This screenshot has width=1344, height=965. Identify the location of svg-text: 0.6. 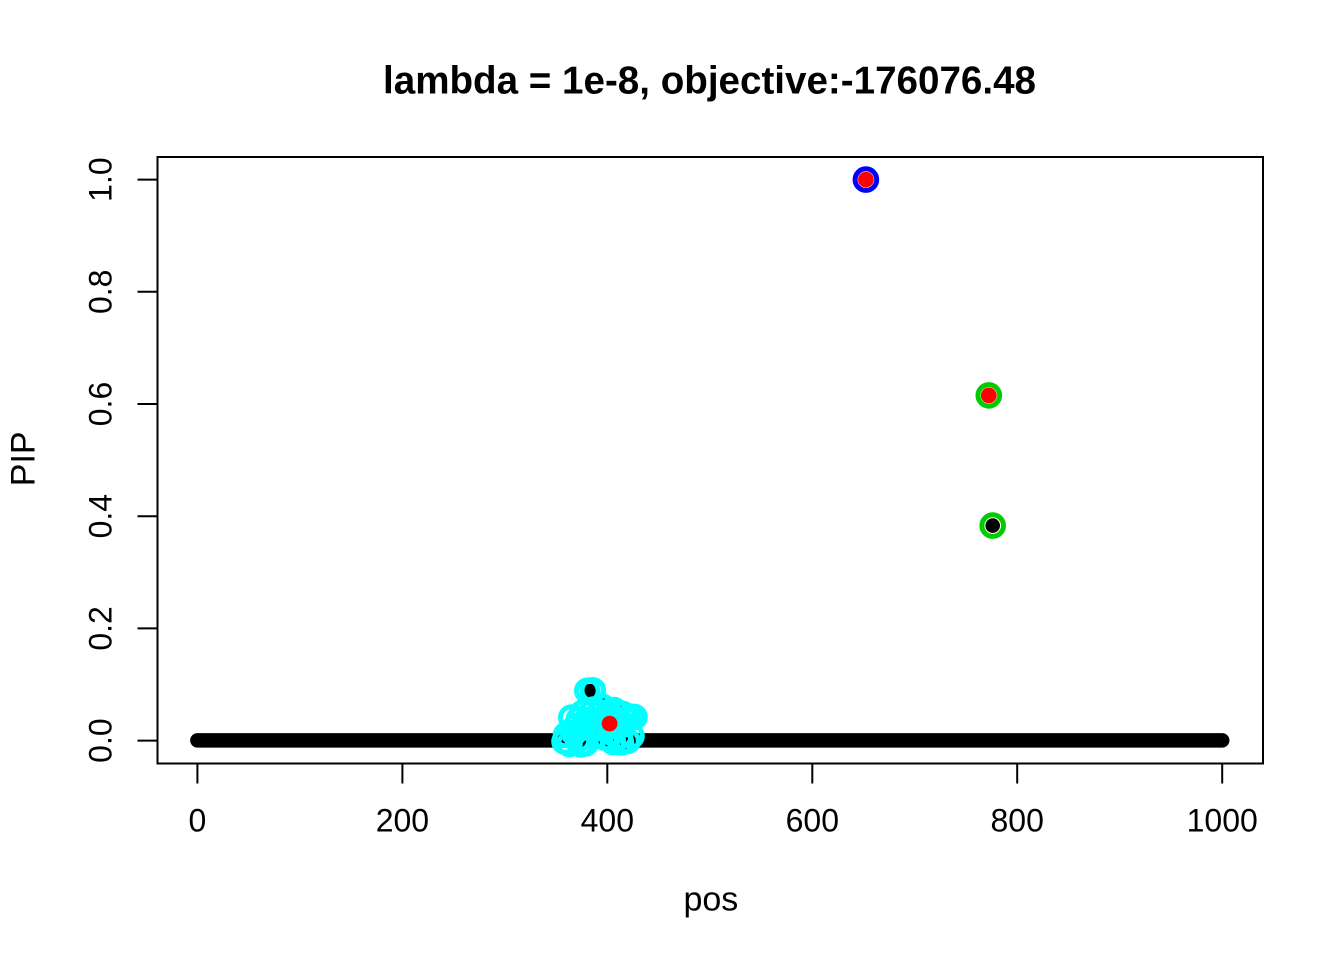
(101, 404).